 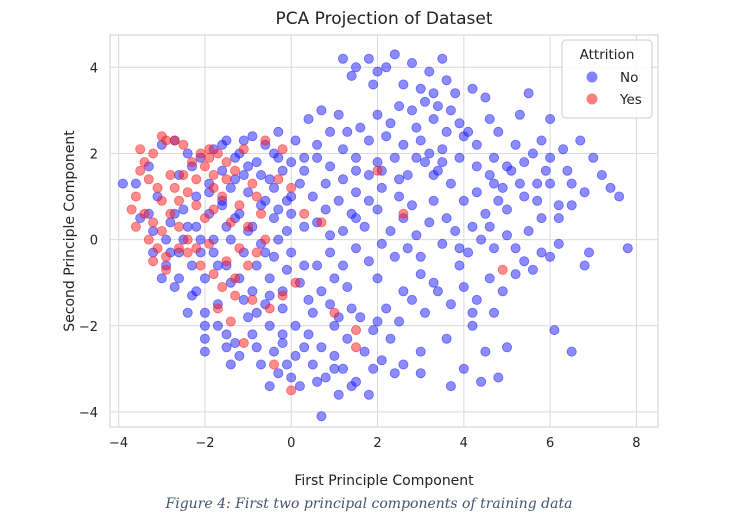 I want to click on y-tick-label: 4, so click(x=94, y=68).